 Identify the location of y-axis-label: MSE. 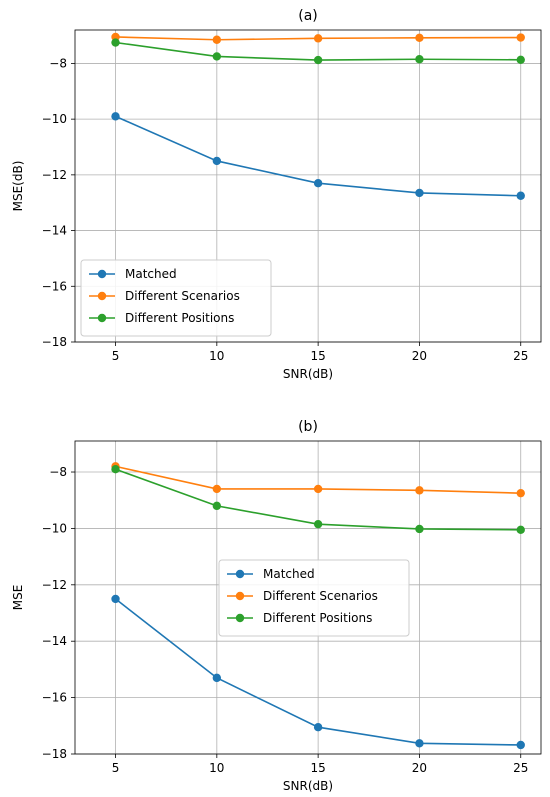
(18, 598).